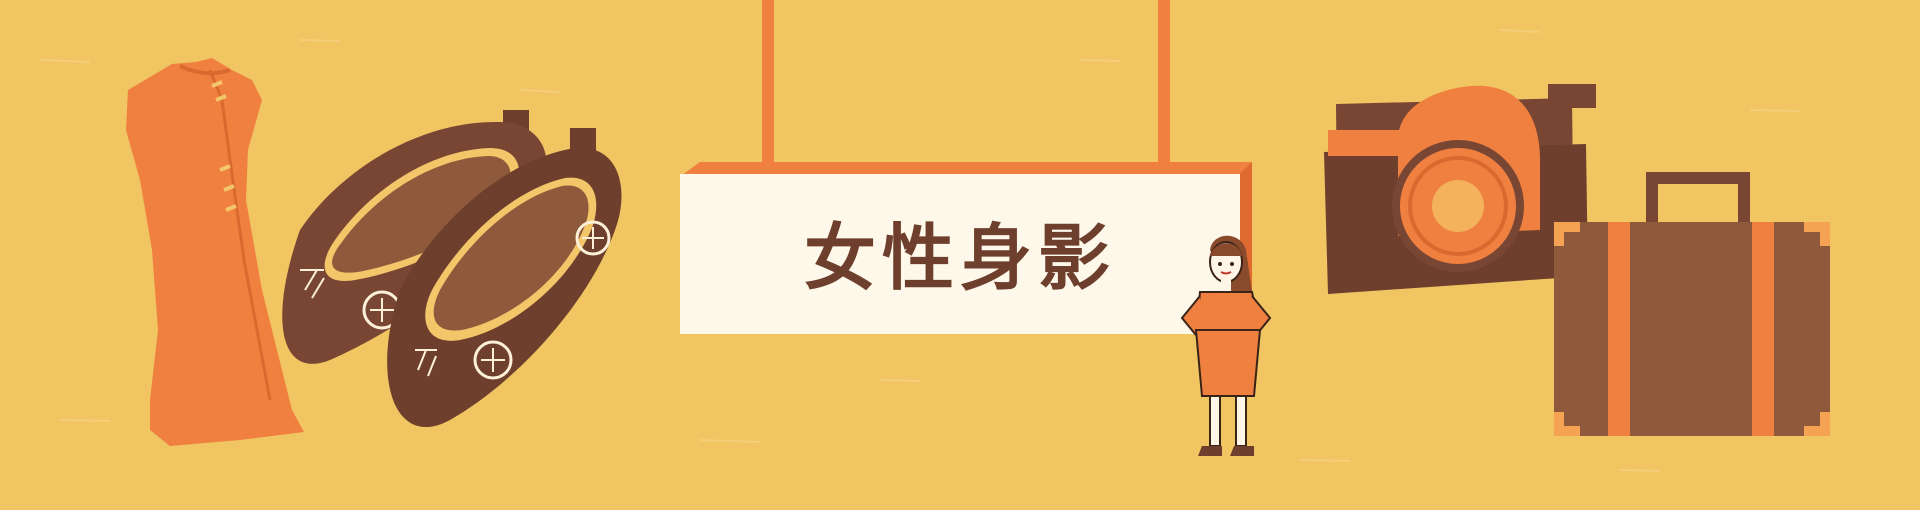 This screenshot has width=1920, height=510. Describe the element at coordinates (1692, 304) in the screenshot. I see `suitcase-icon` at that location.